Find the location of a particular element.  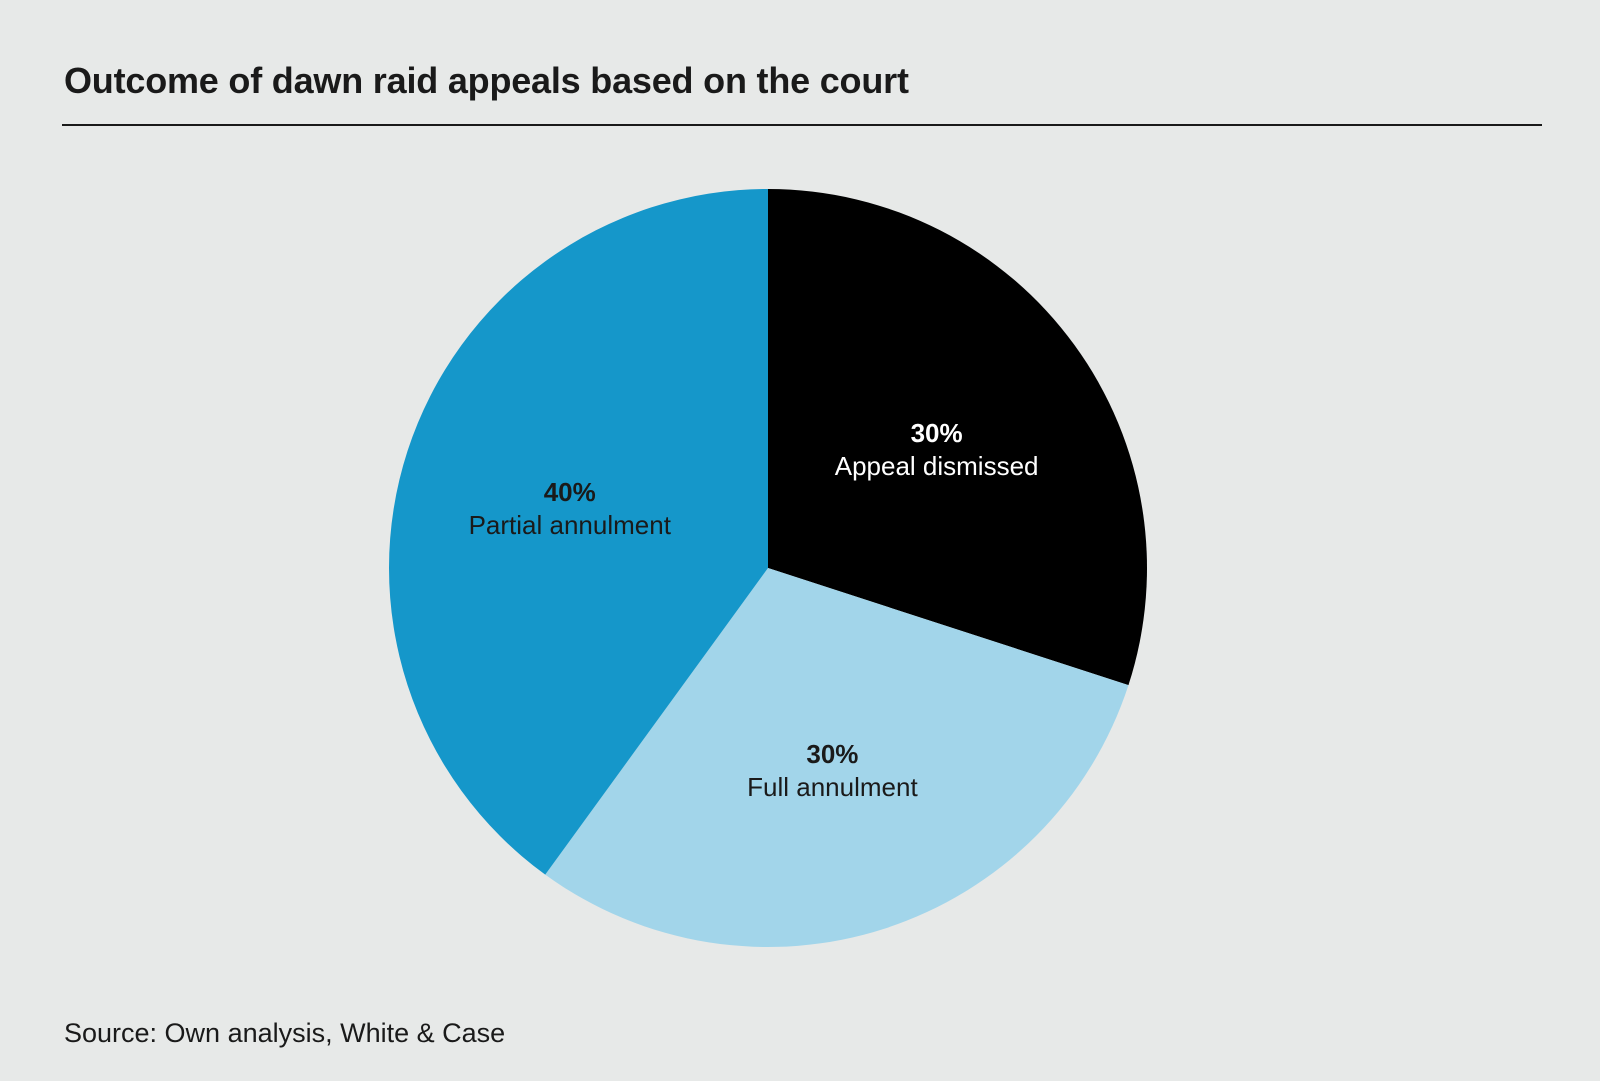

pie-slice-full-annulment is located at coordinates (837, 757).